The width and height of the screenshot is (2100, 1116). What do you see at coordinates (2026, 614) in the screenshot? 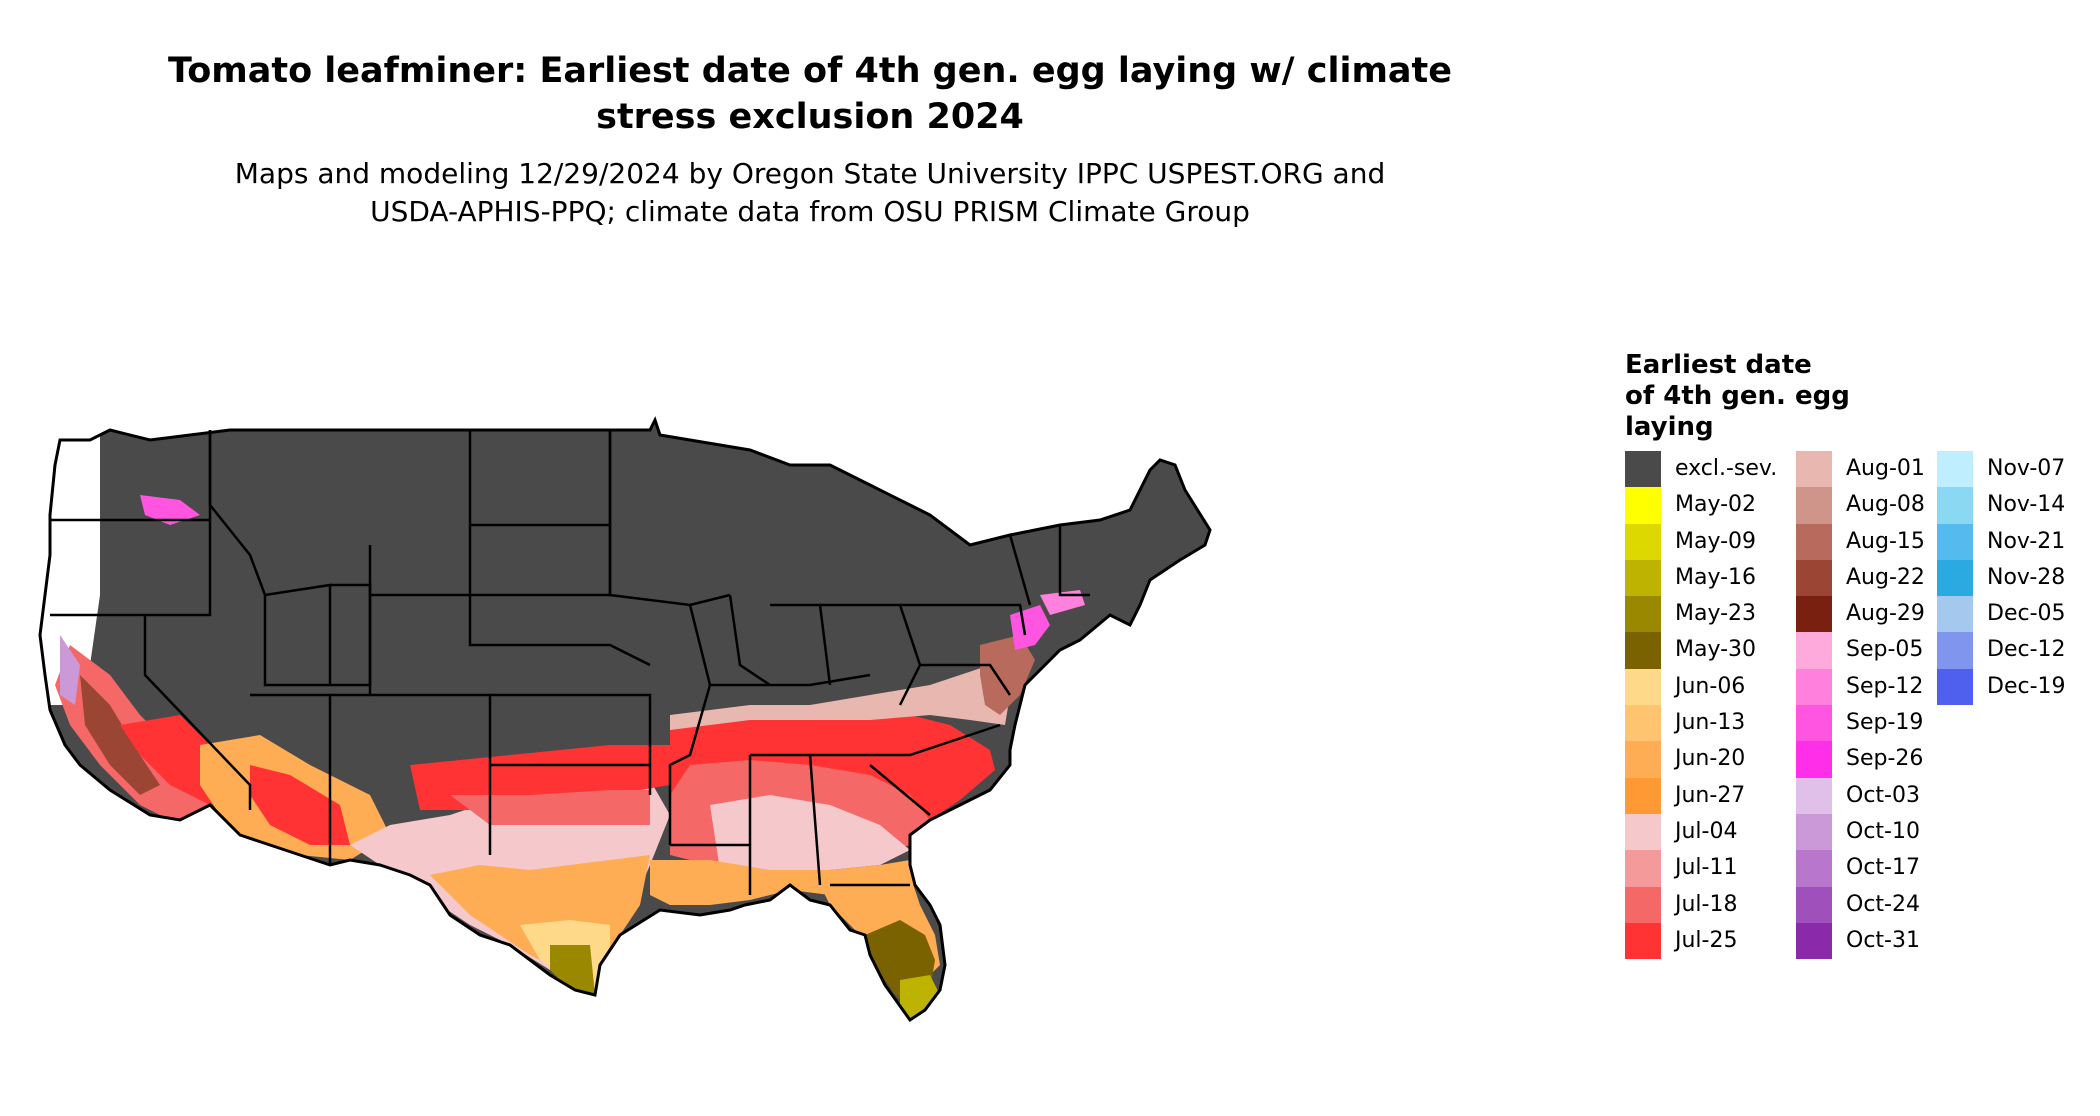
I see `legend-label: Dec-05` at bounding box center [2026, 614].